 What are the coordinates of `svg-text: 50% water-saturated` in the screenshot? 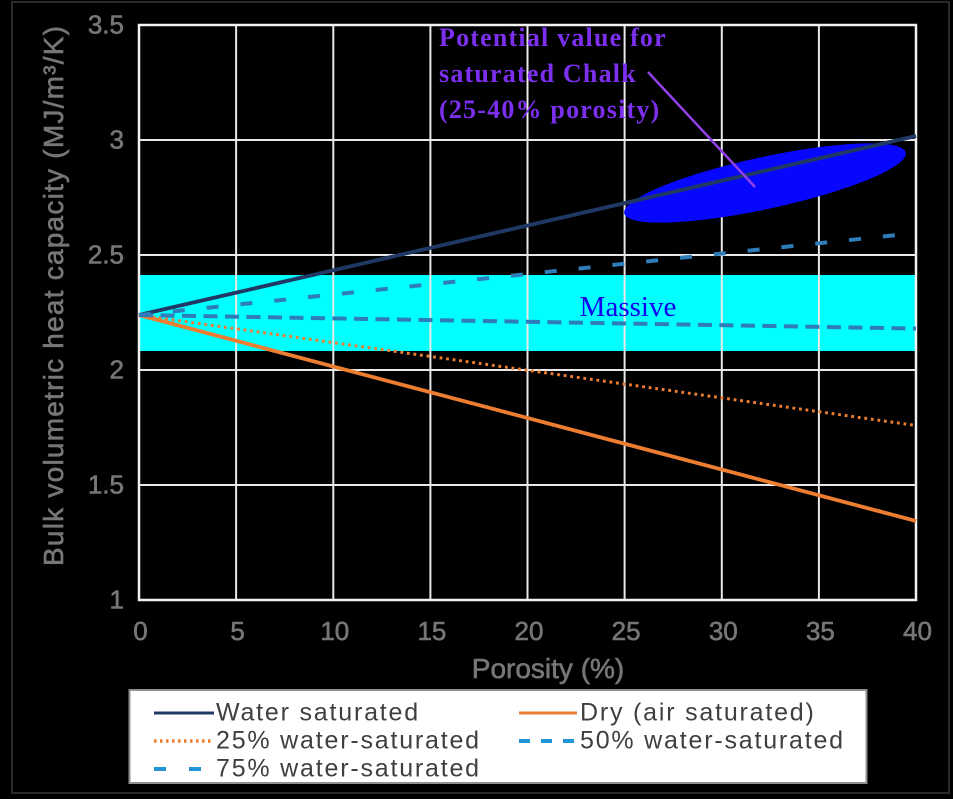 It's located at (712, 741).